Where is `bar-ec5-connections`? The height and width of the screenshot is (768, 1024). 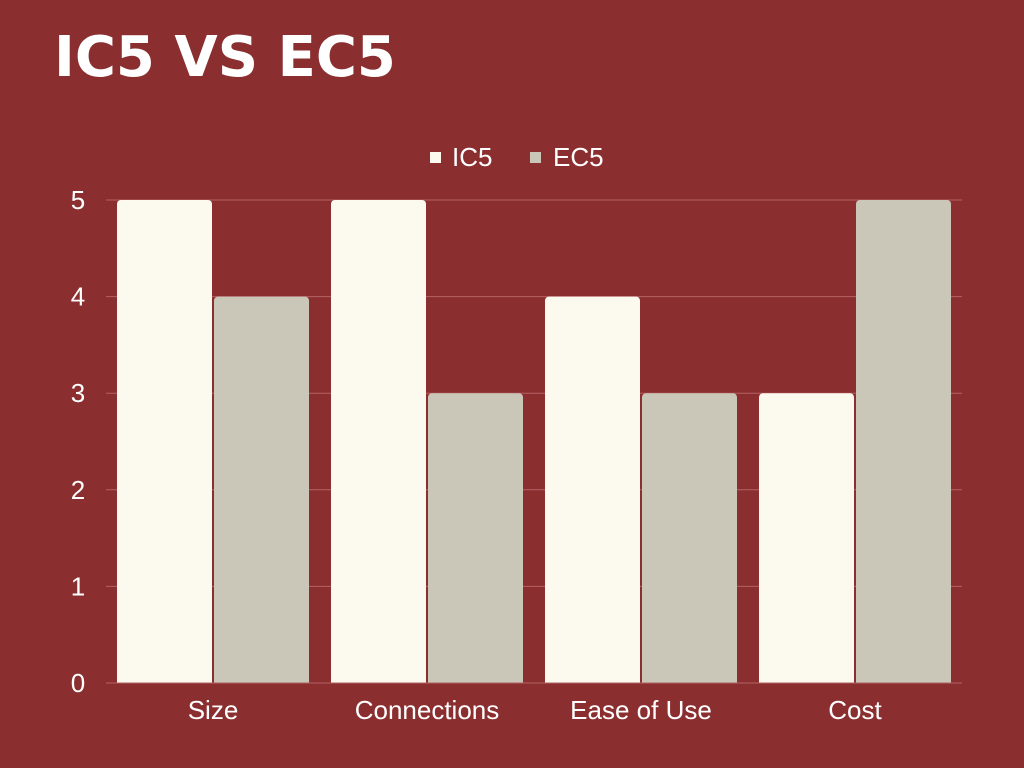
bar-ec5-connections is located at coordinates (475, 538).